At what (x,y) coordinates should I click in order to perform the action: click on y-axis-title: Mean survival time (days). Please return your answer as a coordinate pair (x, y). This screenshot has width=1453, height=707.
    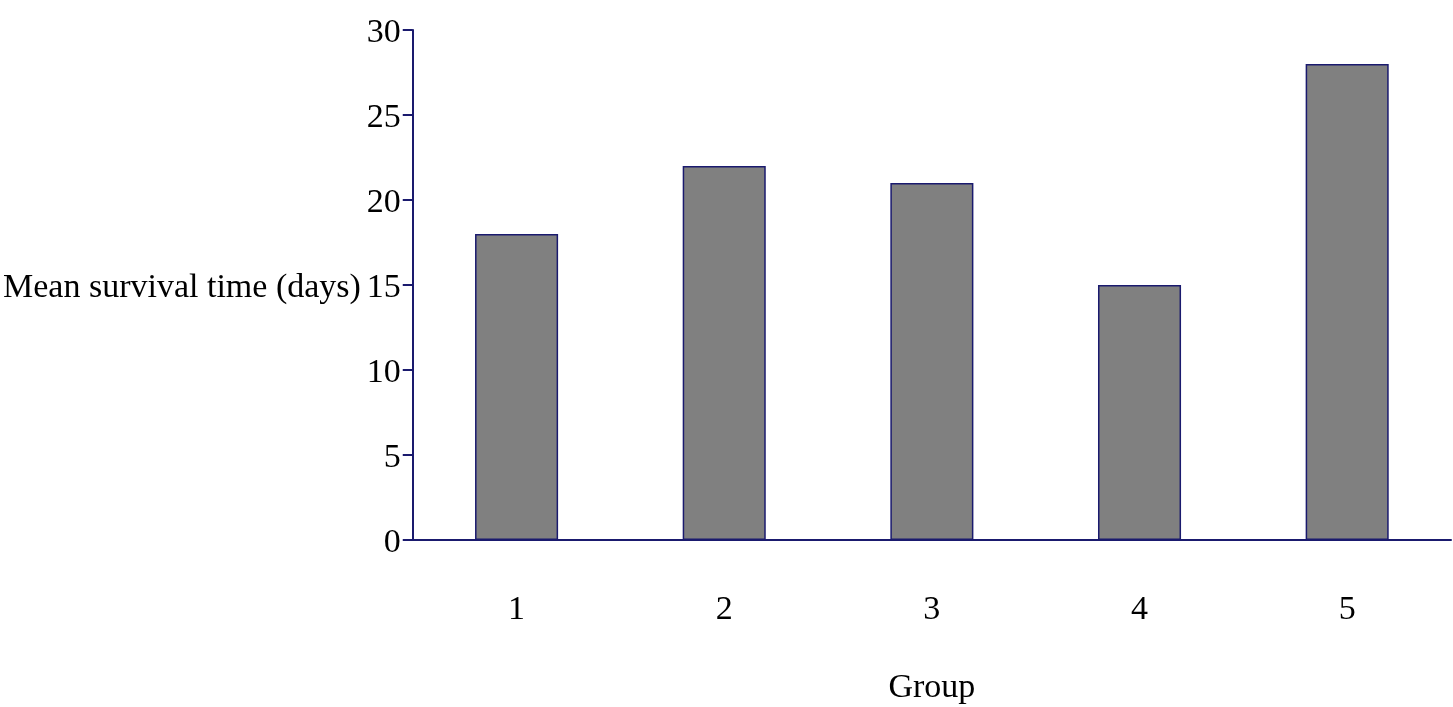
    Looking at the image, I should click on (181, 285).